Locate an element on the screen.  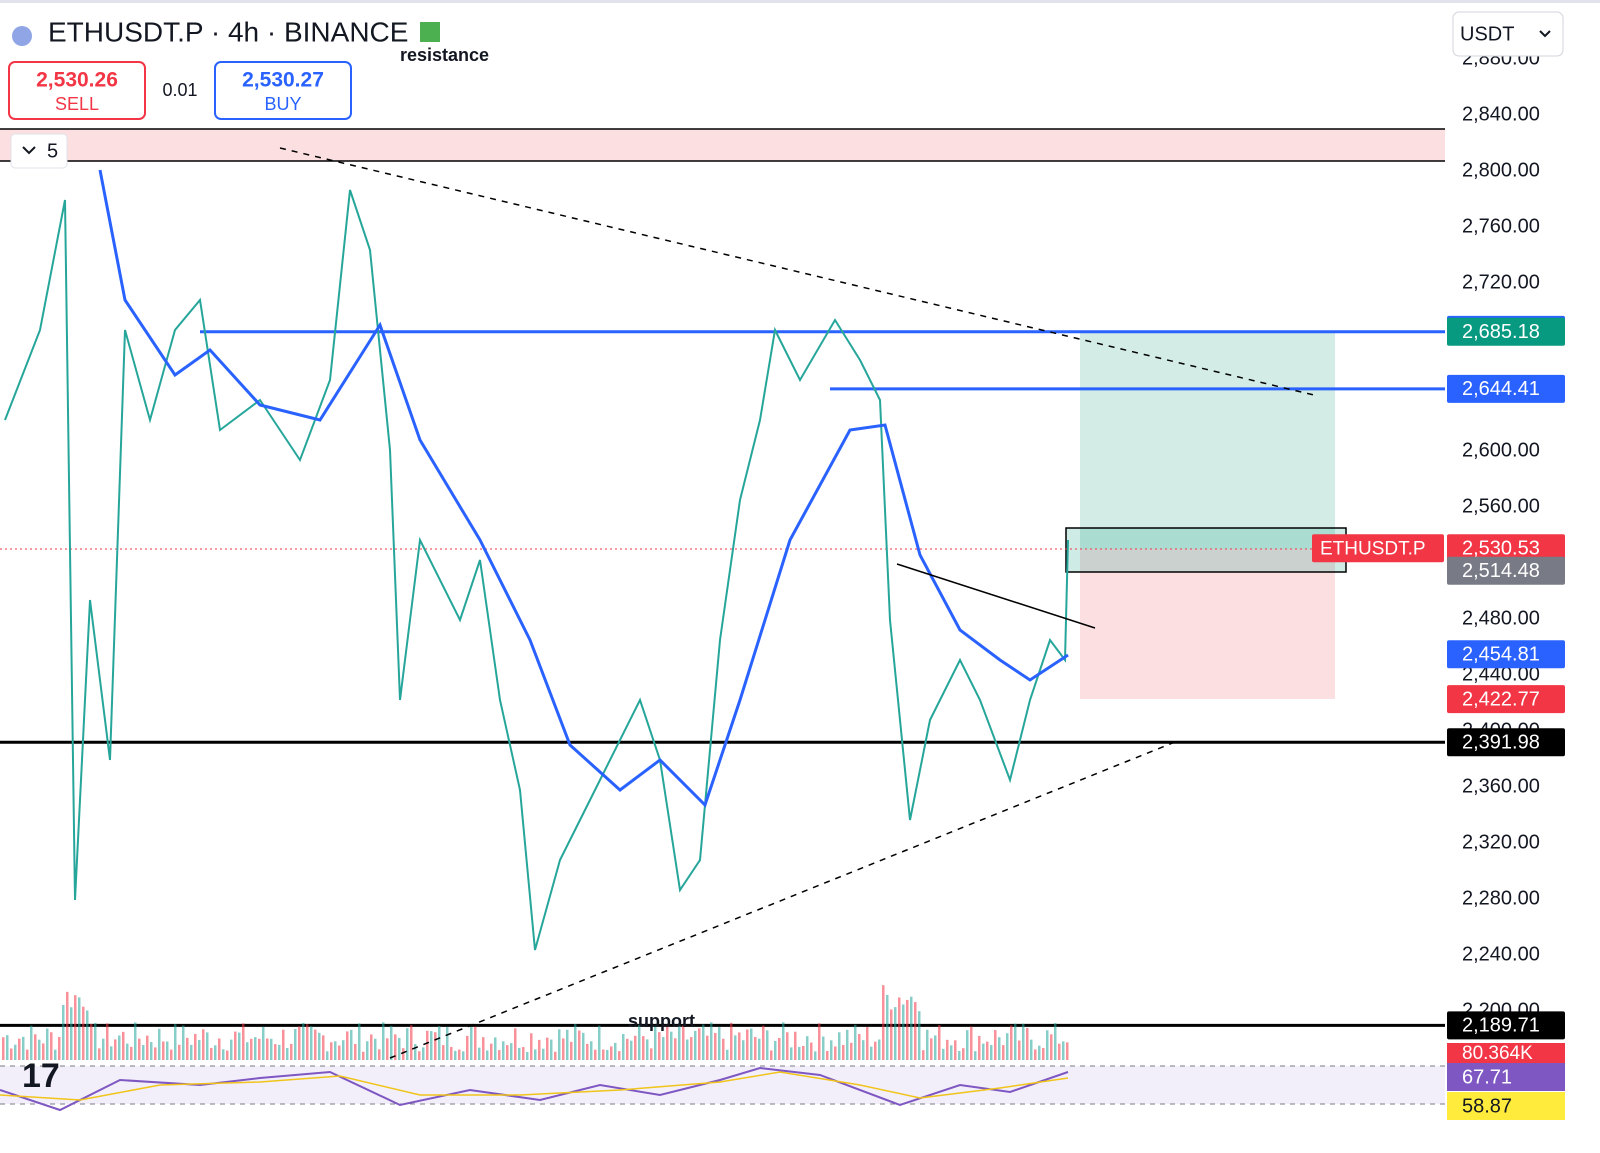
price-badge-label: 2,530.53 is located at coordinates (1501, 549).